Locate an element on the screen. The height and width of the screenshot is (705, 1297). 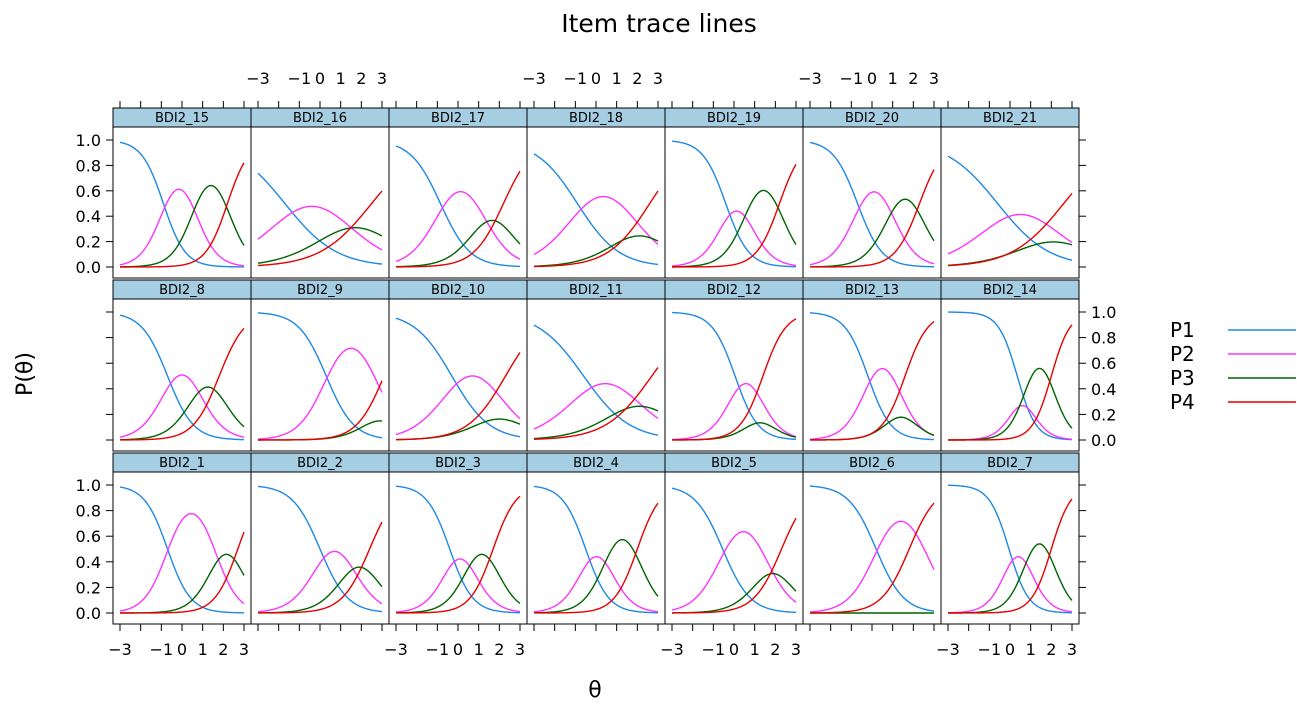
trace-BDI2_6-P2 is located at coordinates (872, 566).